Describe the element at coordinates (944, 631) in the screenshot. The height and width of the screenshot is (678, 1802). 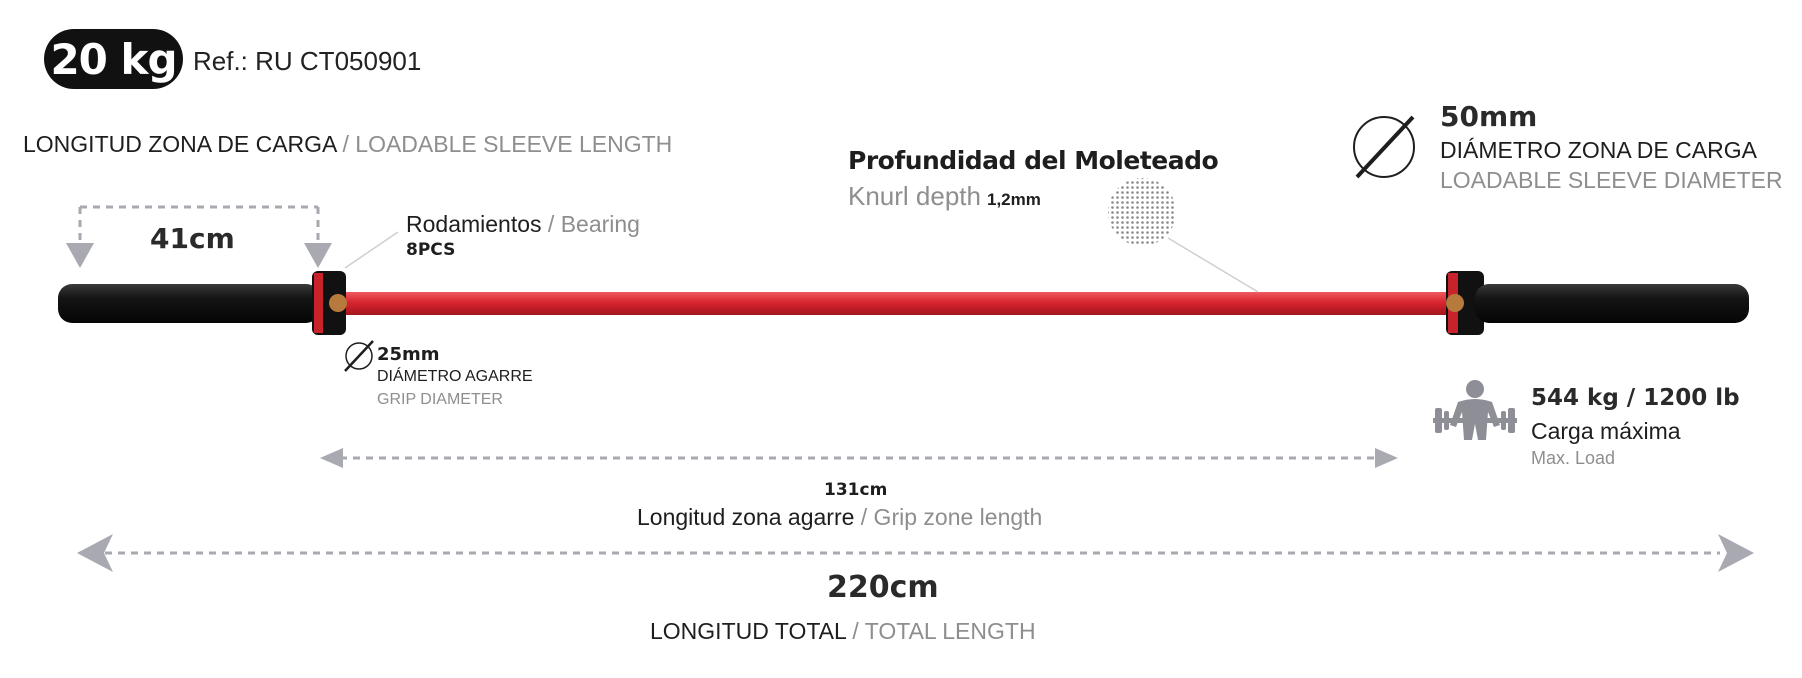
I see `total-length-label-en: / TOTAL LENGTH` at that location.